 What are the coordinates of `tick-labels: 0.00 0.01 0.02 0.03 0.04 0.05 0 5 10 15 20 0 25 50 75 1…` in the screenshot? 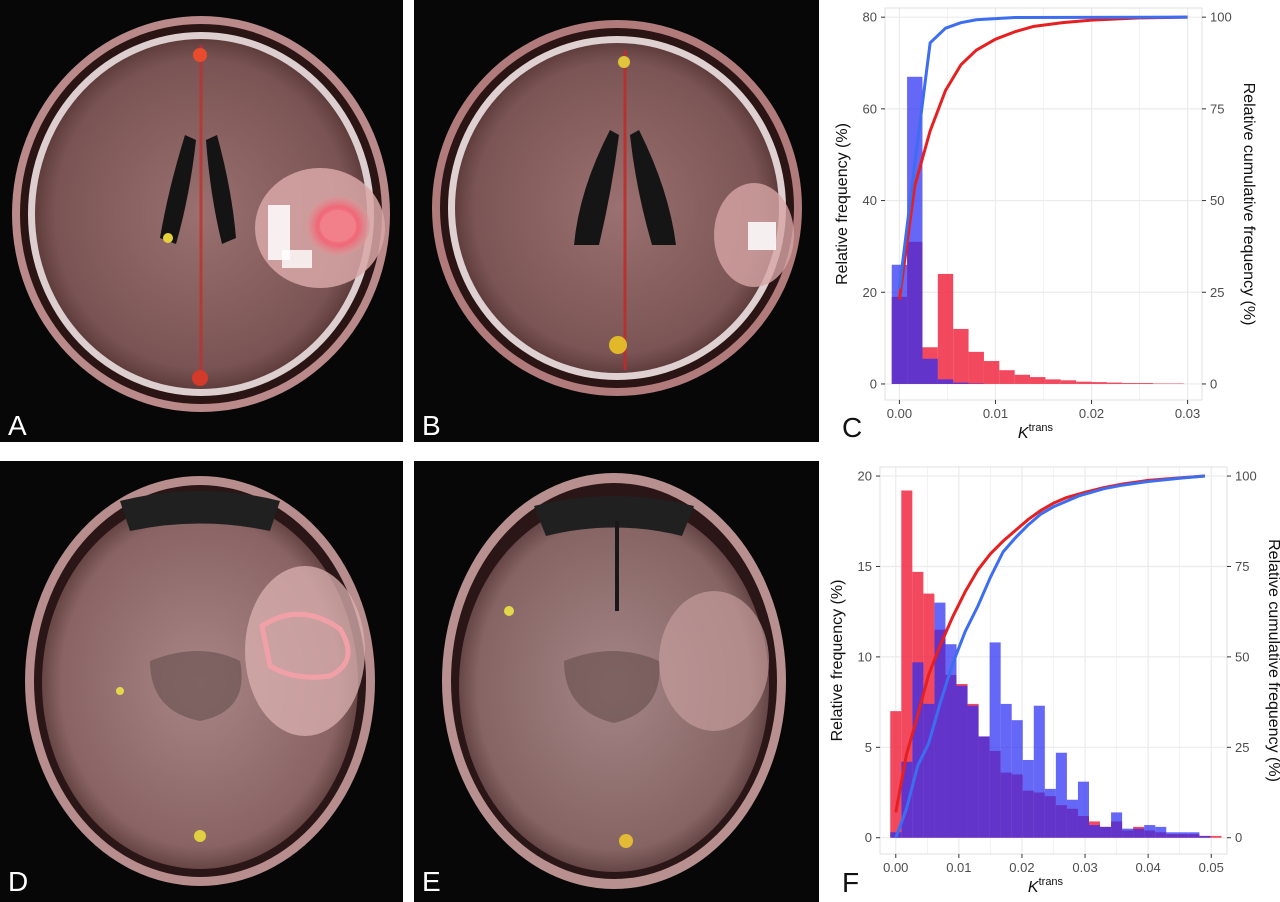 It's located at (1057, 672).